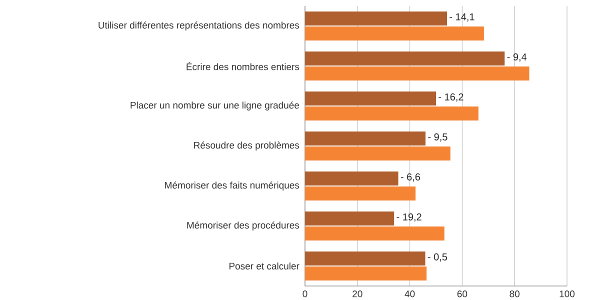  What do you see at coordinates (357, 294) in the screenshot?
I see `x-tick-label: 20` at bounding box center [357, 294].